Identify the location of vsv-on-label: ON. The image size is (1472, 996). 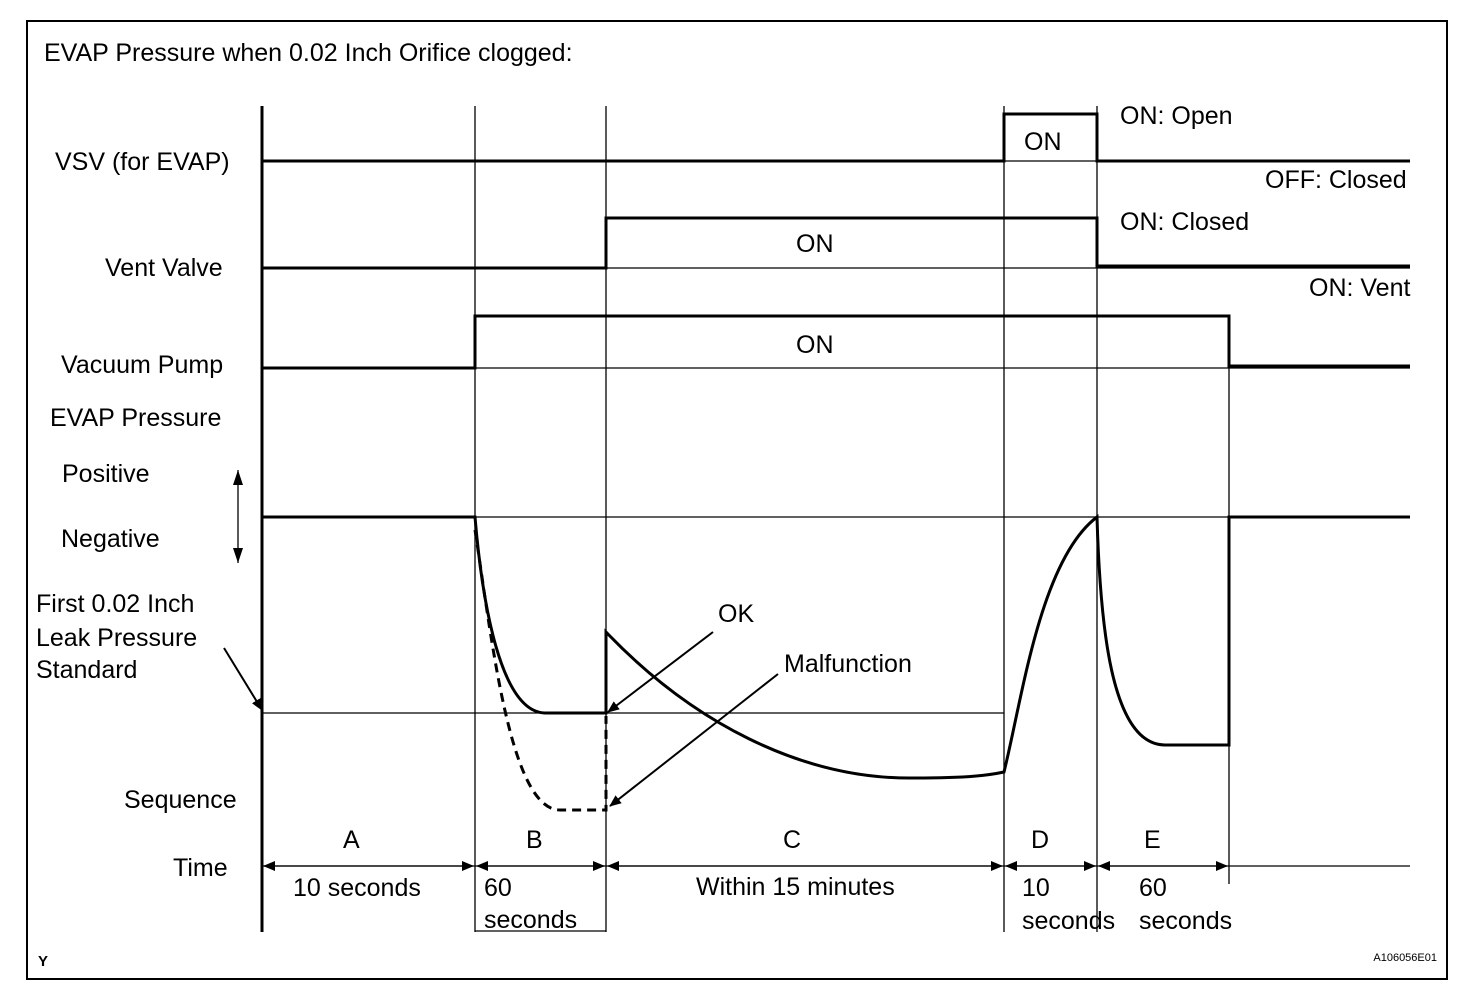
(1043, 142).